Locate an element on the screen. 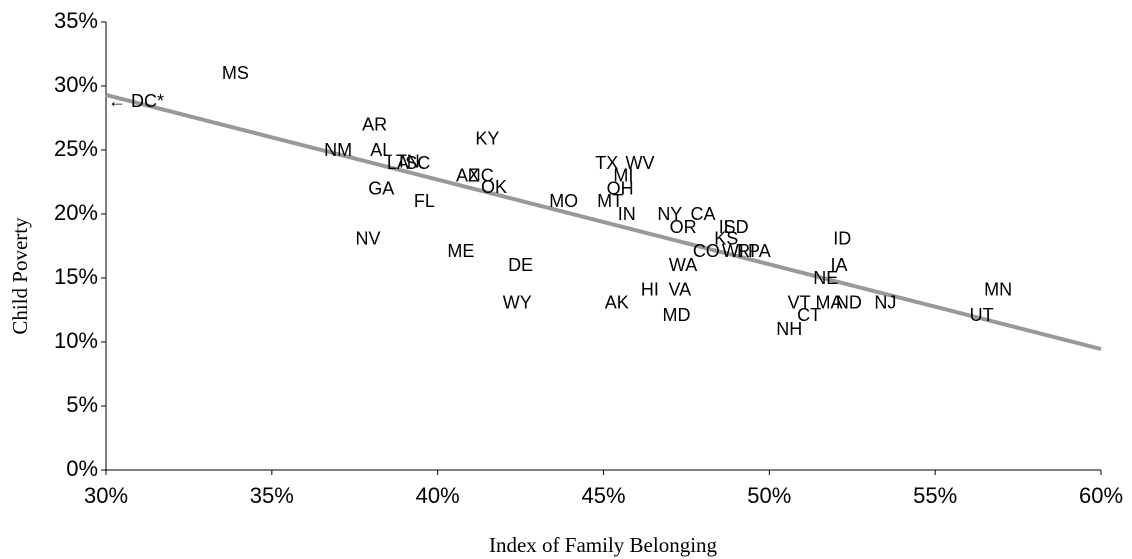 This screenshot has height=559, width=1132. point-label: WV is located at coordinates (639, 163).